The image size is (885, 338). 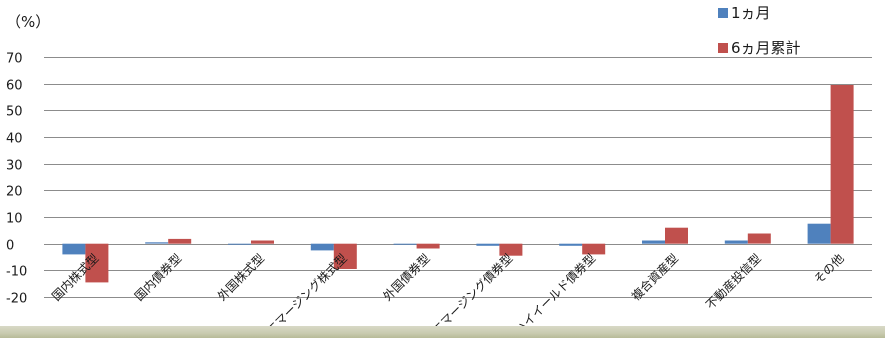 What do you see at coordinates (10, 246) in the screenshot?
I see `y-tick-label: 0` at bounding box center [10, 246].